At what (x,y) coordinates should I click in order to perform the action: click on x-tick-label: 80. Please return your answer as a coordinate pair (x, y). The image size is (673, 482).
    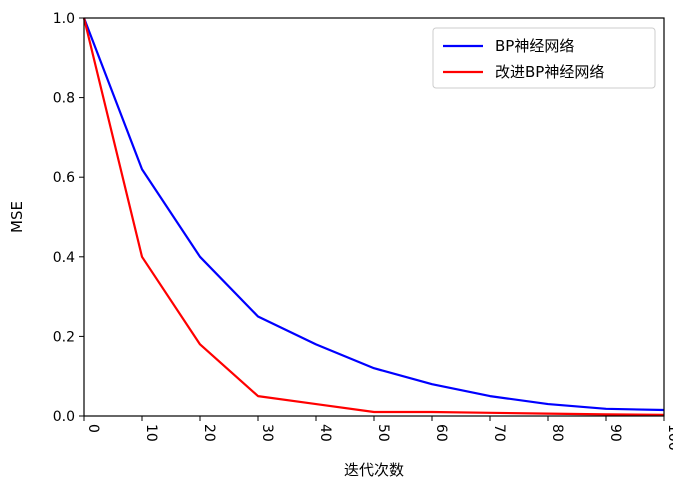
    Looking at the image, I should click on (557, 433).